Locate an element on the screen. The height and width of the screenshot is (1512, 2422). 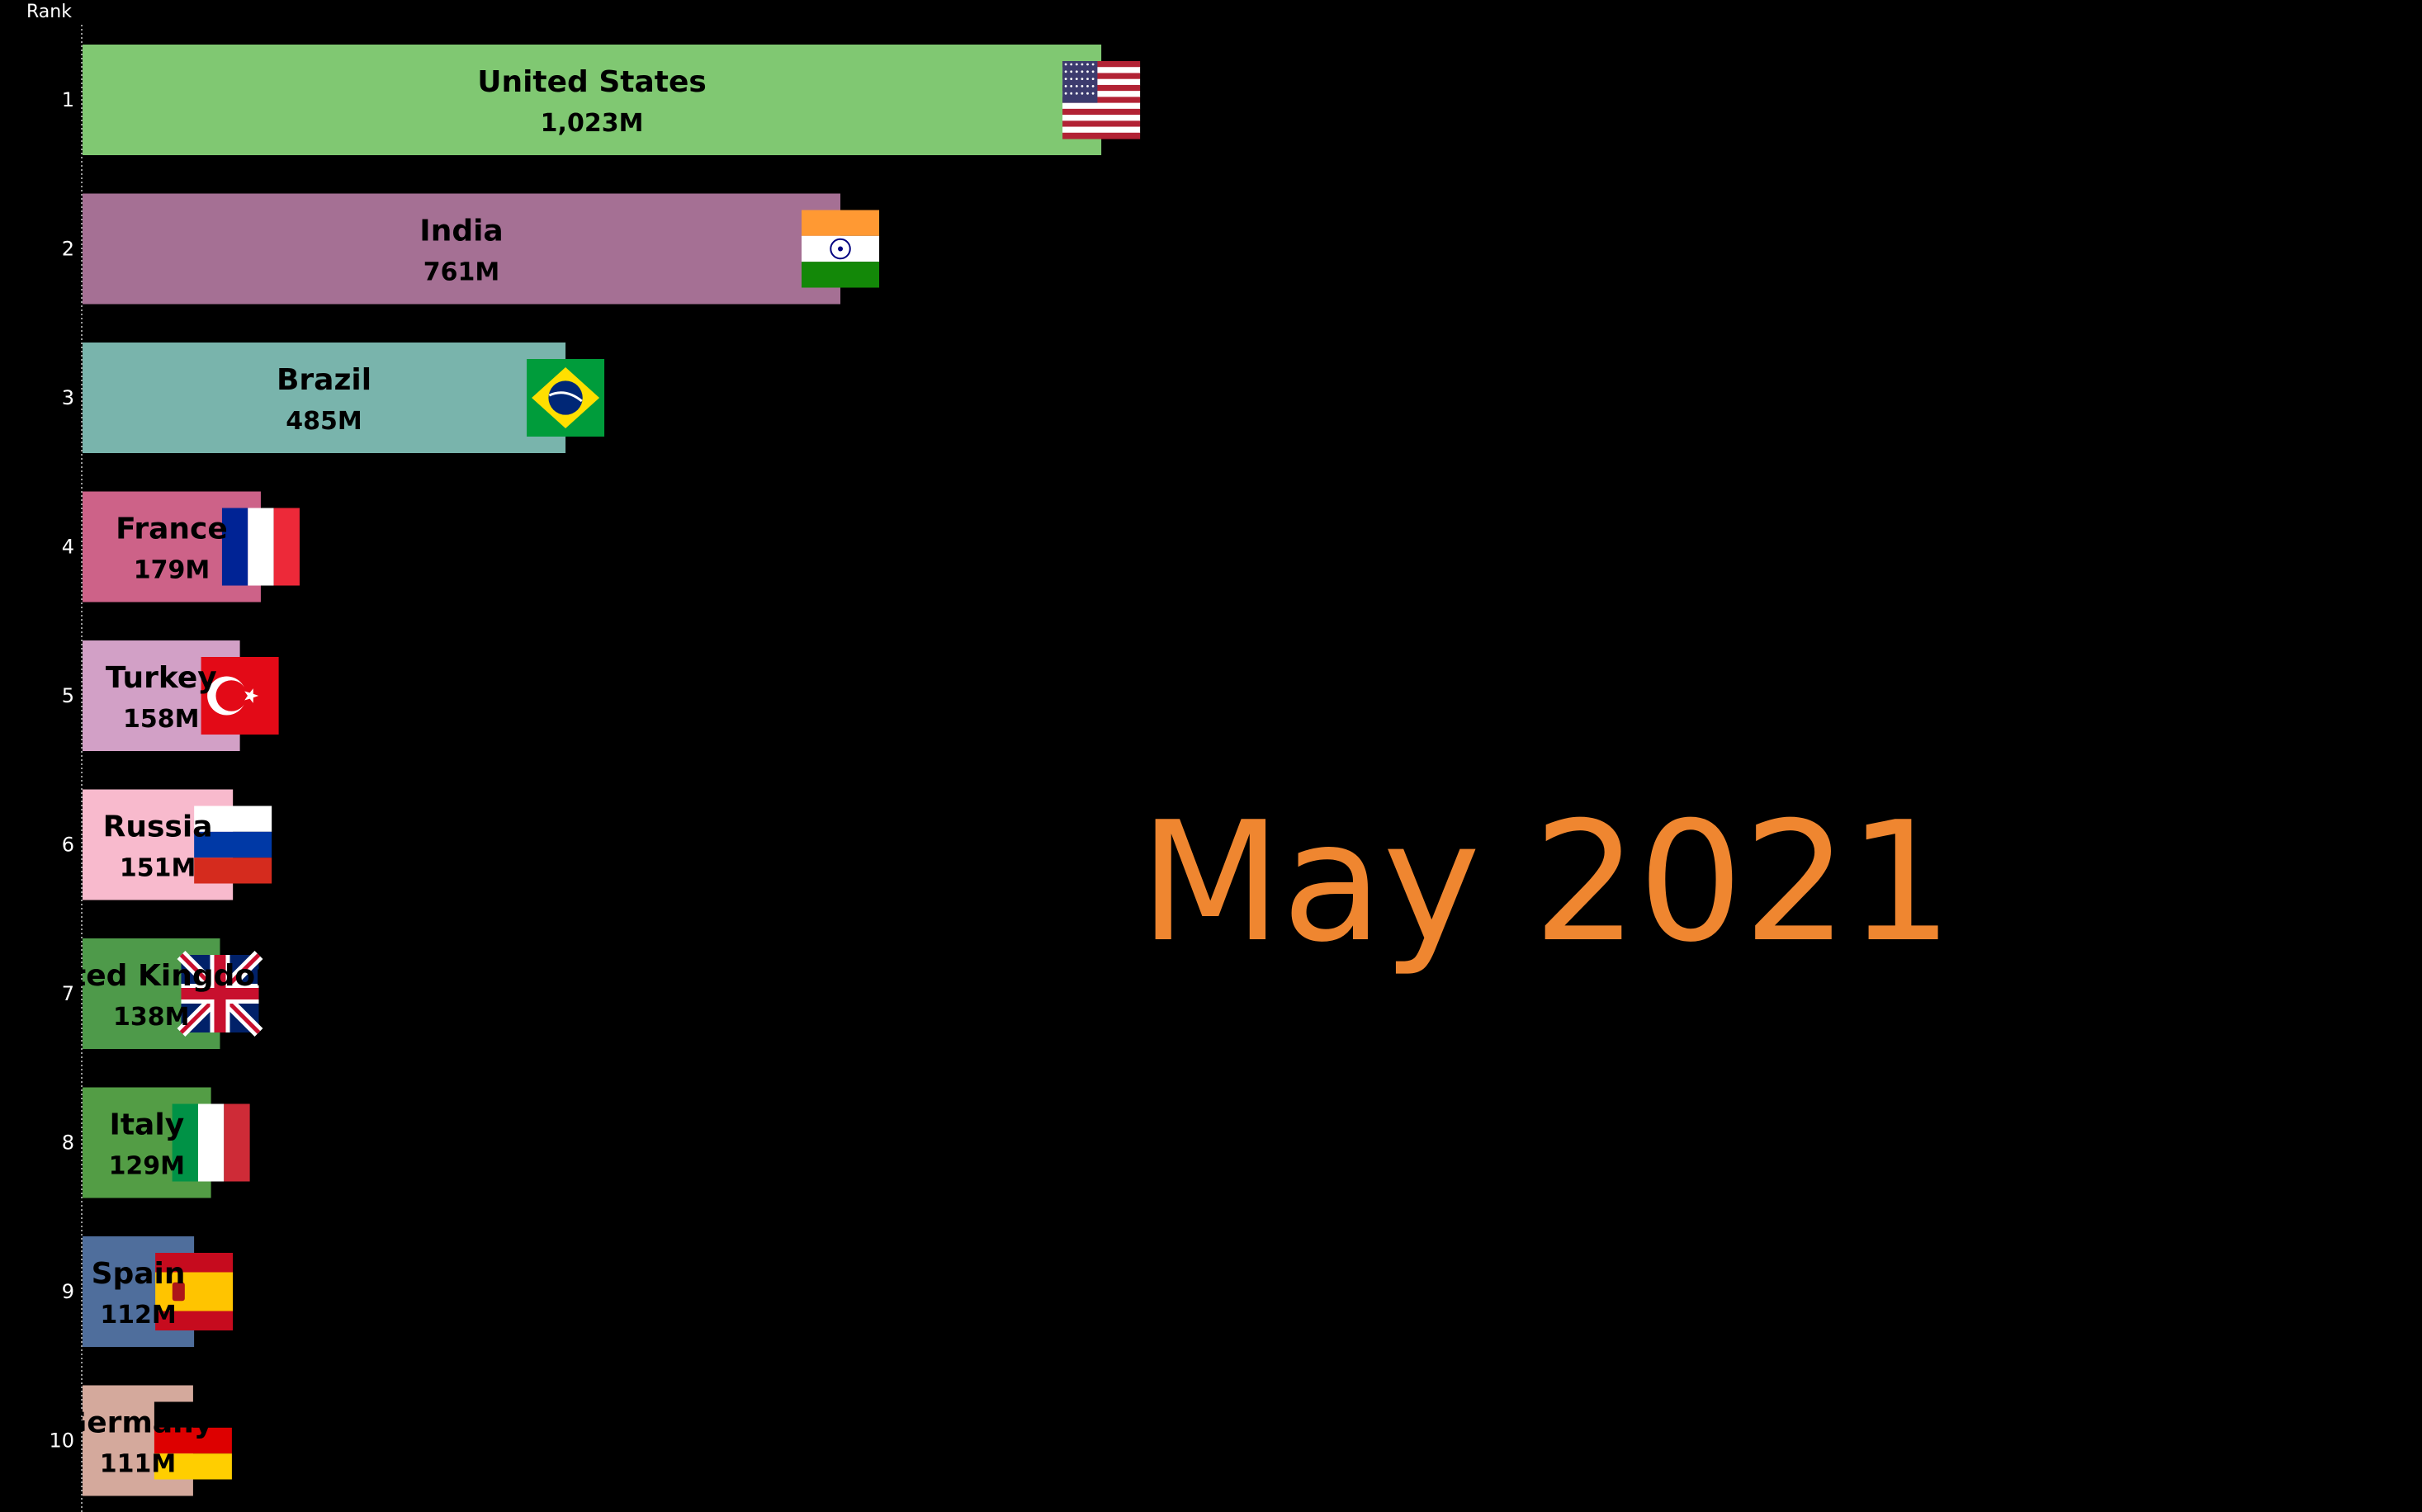
country-label: Spain is located at coordinates (139, 1274).